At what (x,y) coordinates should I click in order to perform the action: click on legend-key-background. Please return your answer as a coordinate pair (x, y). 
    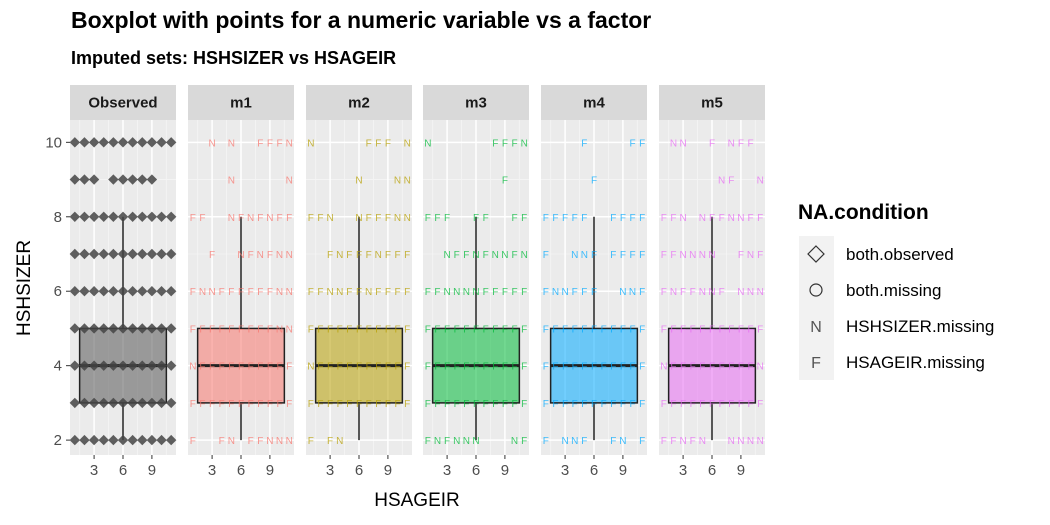
    Looking at the image, I should click on (816, 290).